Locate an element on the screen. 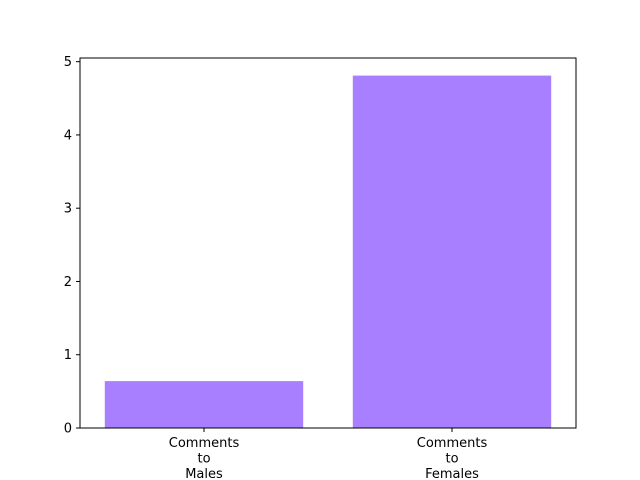 Image resolution: width=640 pixels, height=480 pixels. x-tick-label-0-2: Males is located at coordinates (204, 473).